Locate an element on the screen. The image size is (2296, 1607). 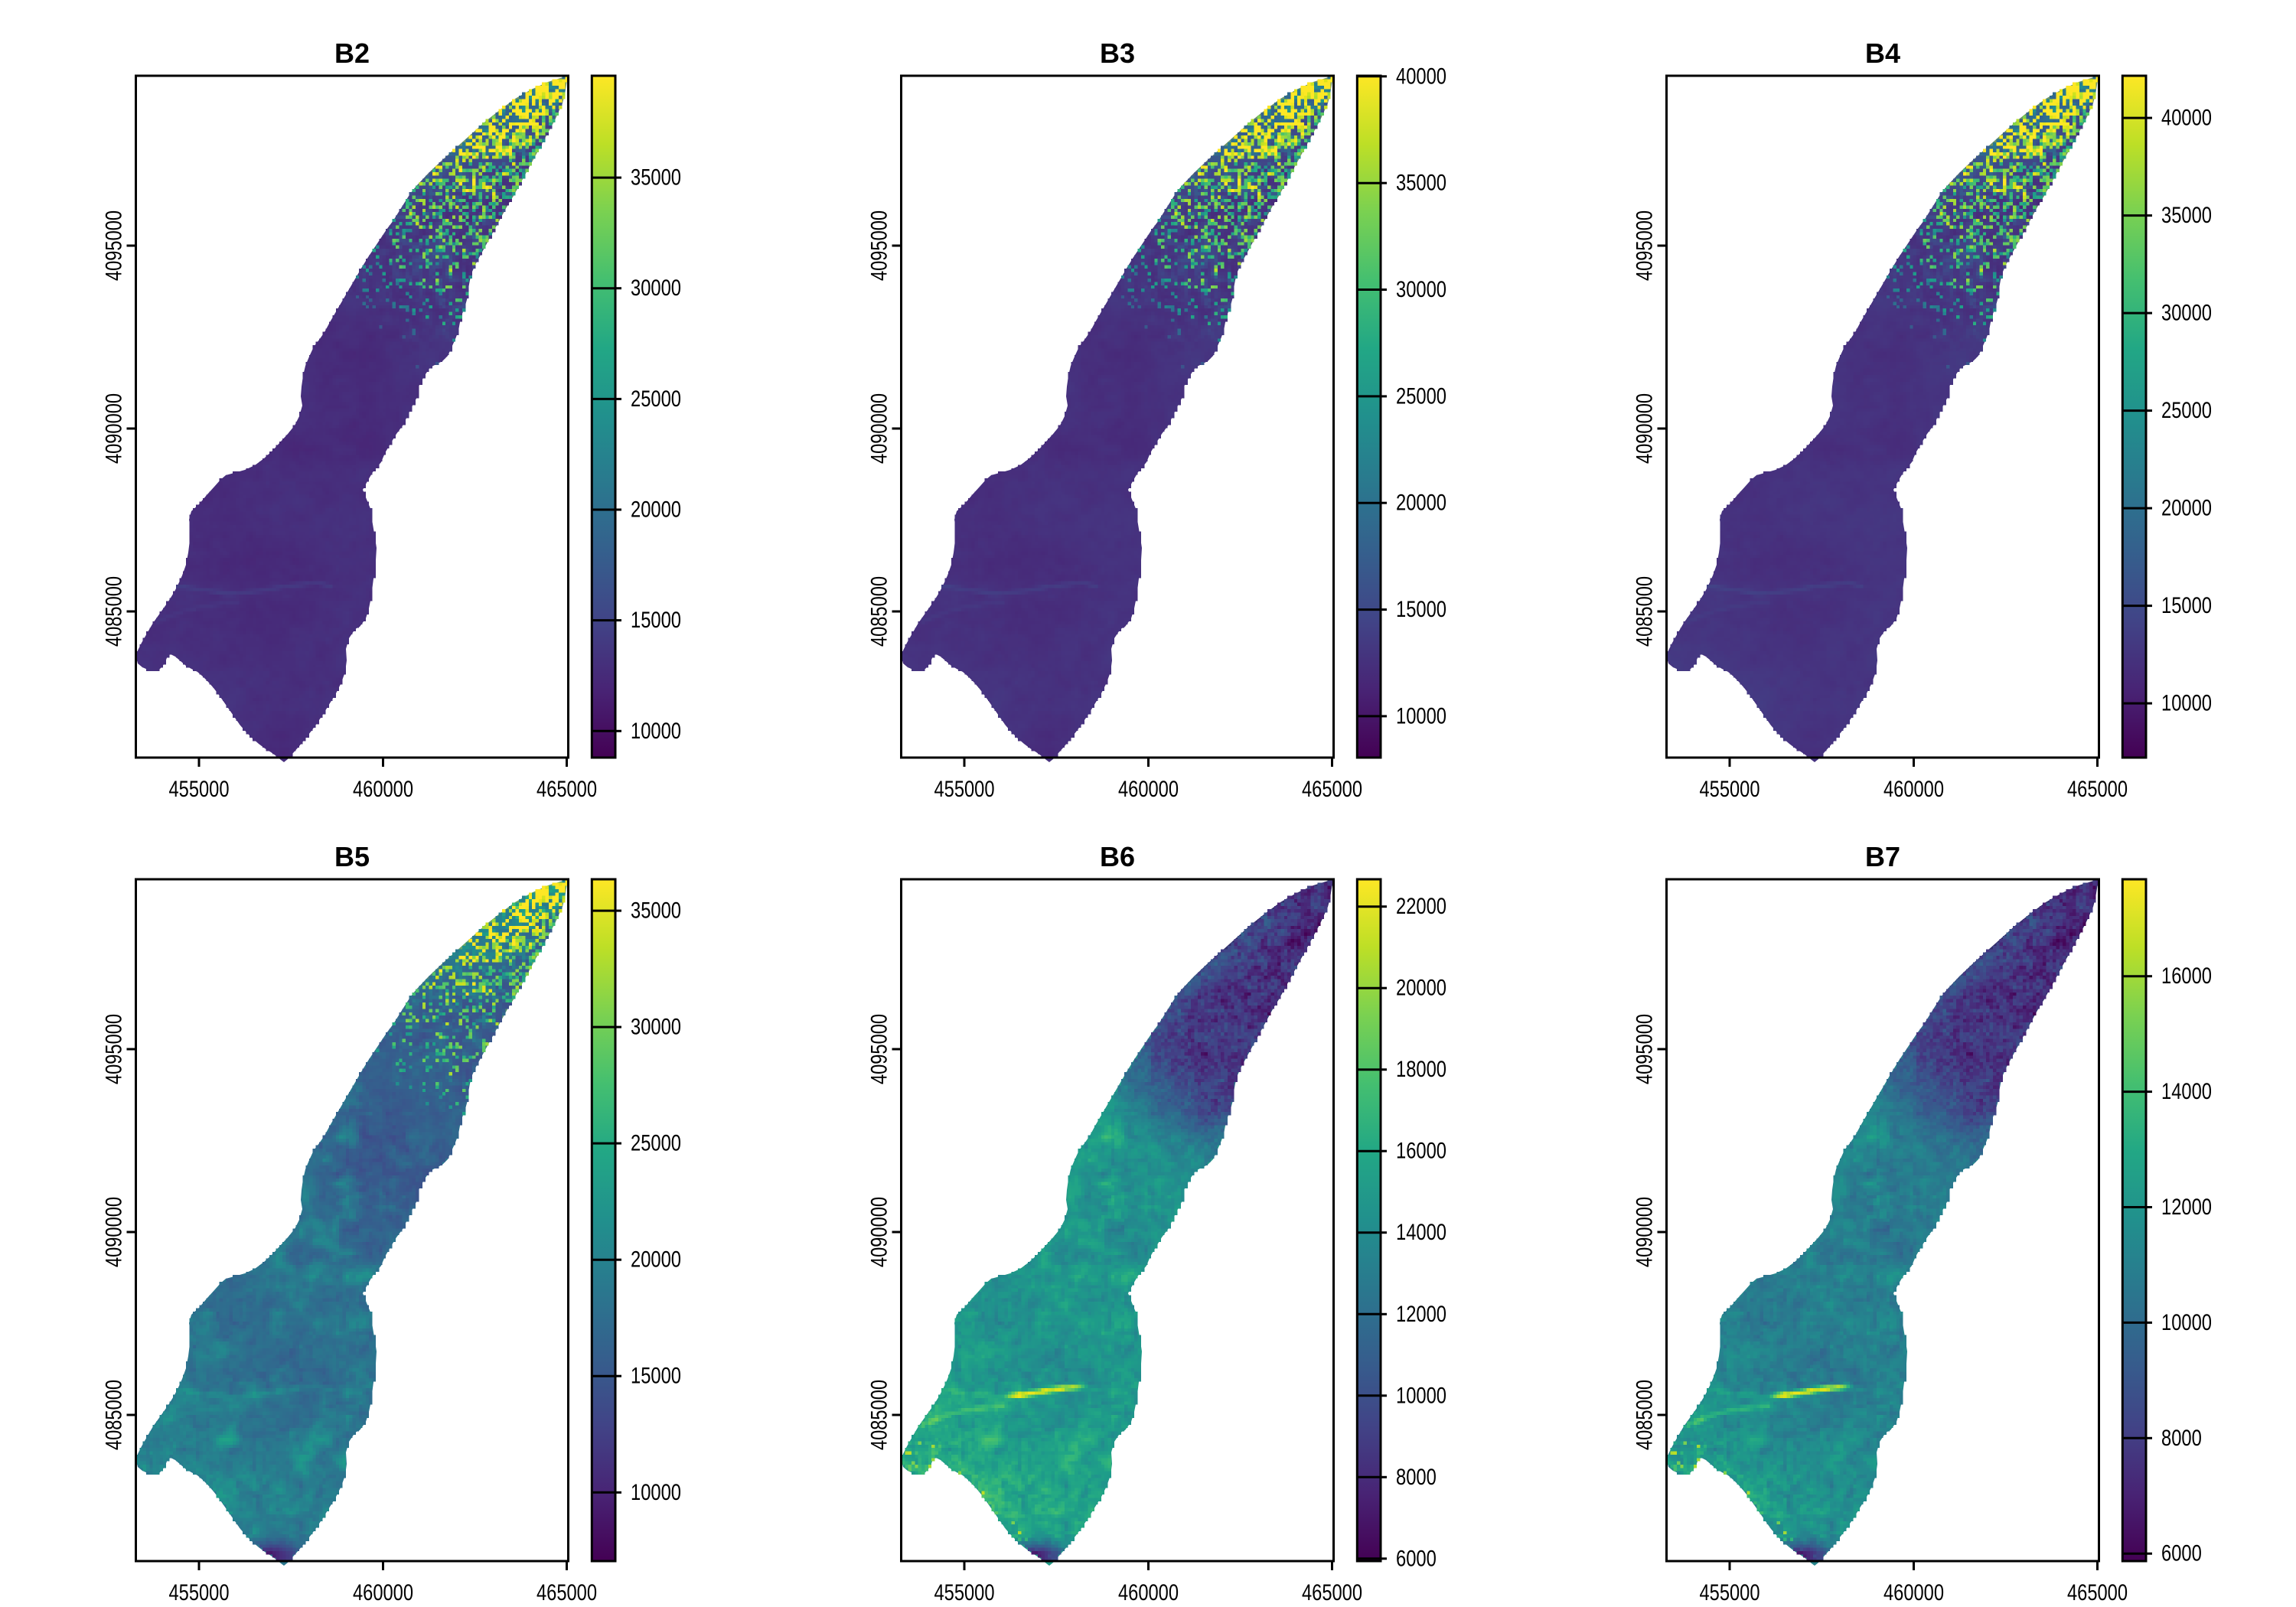
svg-text: B5 is located at coordinates (352, 856).